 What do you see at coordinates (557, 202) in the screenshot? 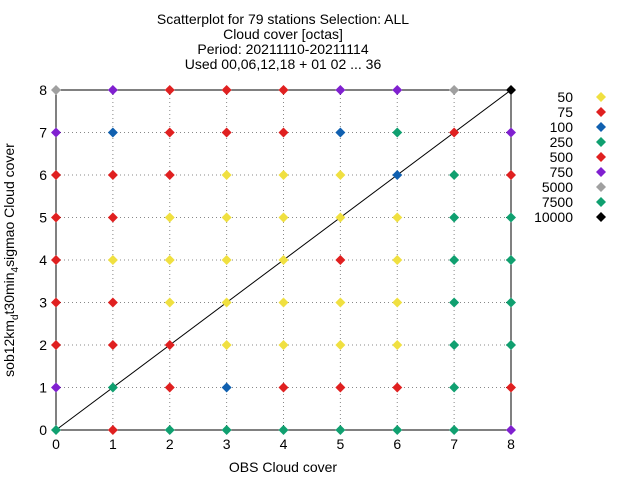
I see `legend-label: 7500` at bounding box center [557, 202].